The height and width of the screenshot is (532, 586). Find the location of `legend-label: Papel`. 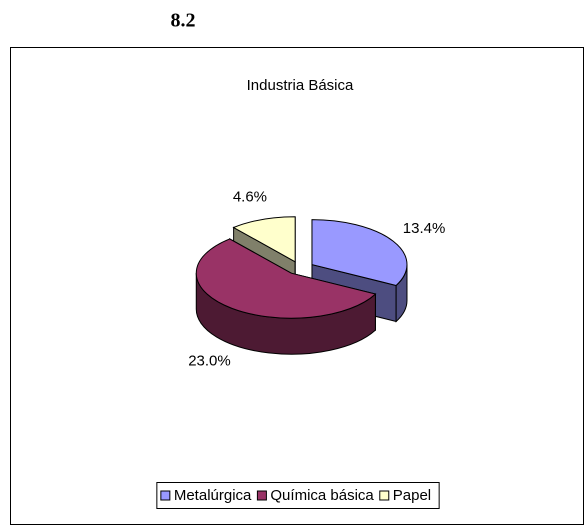

legend-label: Papel is located at coordinates (412, 495).